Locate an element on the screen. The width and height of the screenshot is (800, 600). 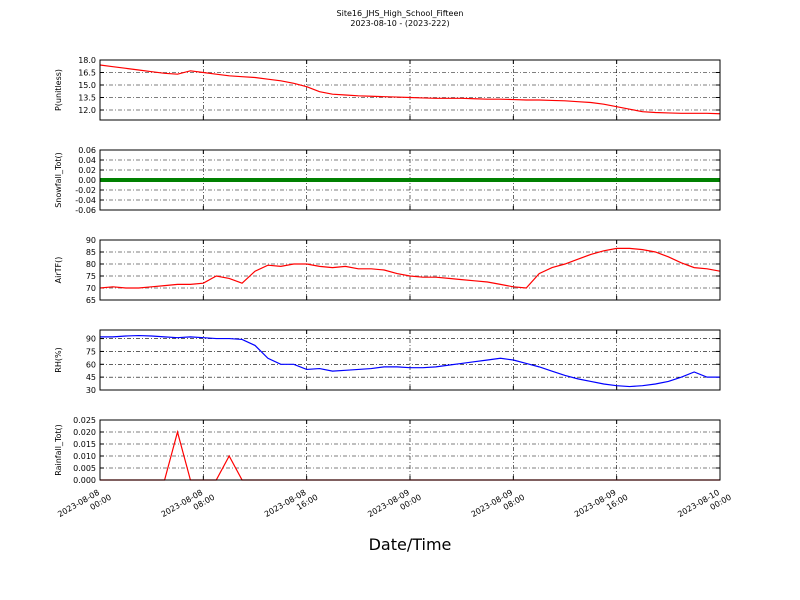
y-tick-label: 0.00 is located at coordinates (87, 180).